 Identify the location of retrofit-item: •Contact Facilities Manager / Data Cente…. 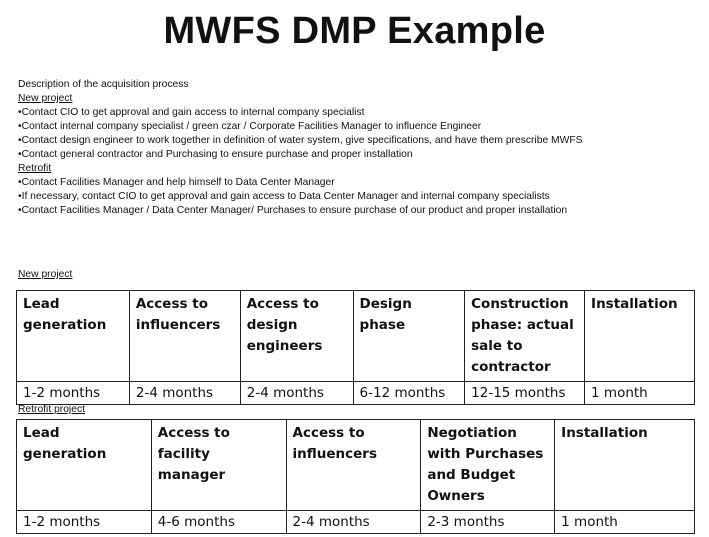
(293, 210).